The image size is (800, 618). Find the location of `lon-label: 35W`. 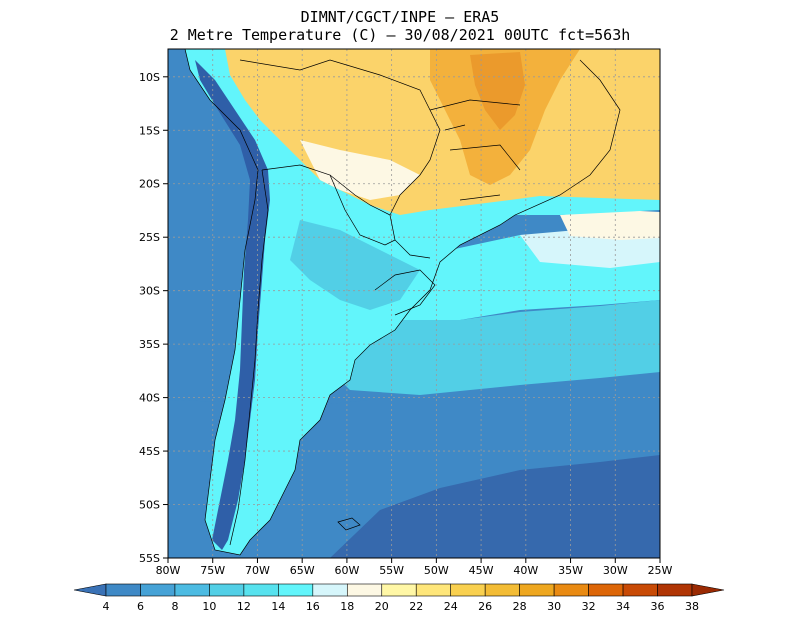

lon-label: 35W is located at coordinates (570, 570).